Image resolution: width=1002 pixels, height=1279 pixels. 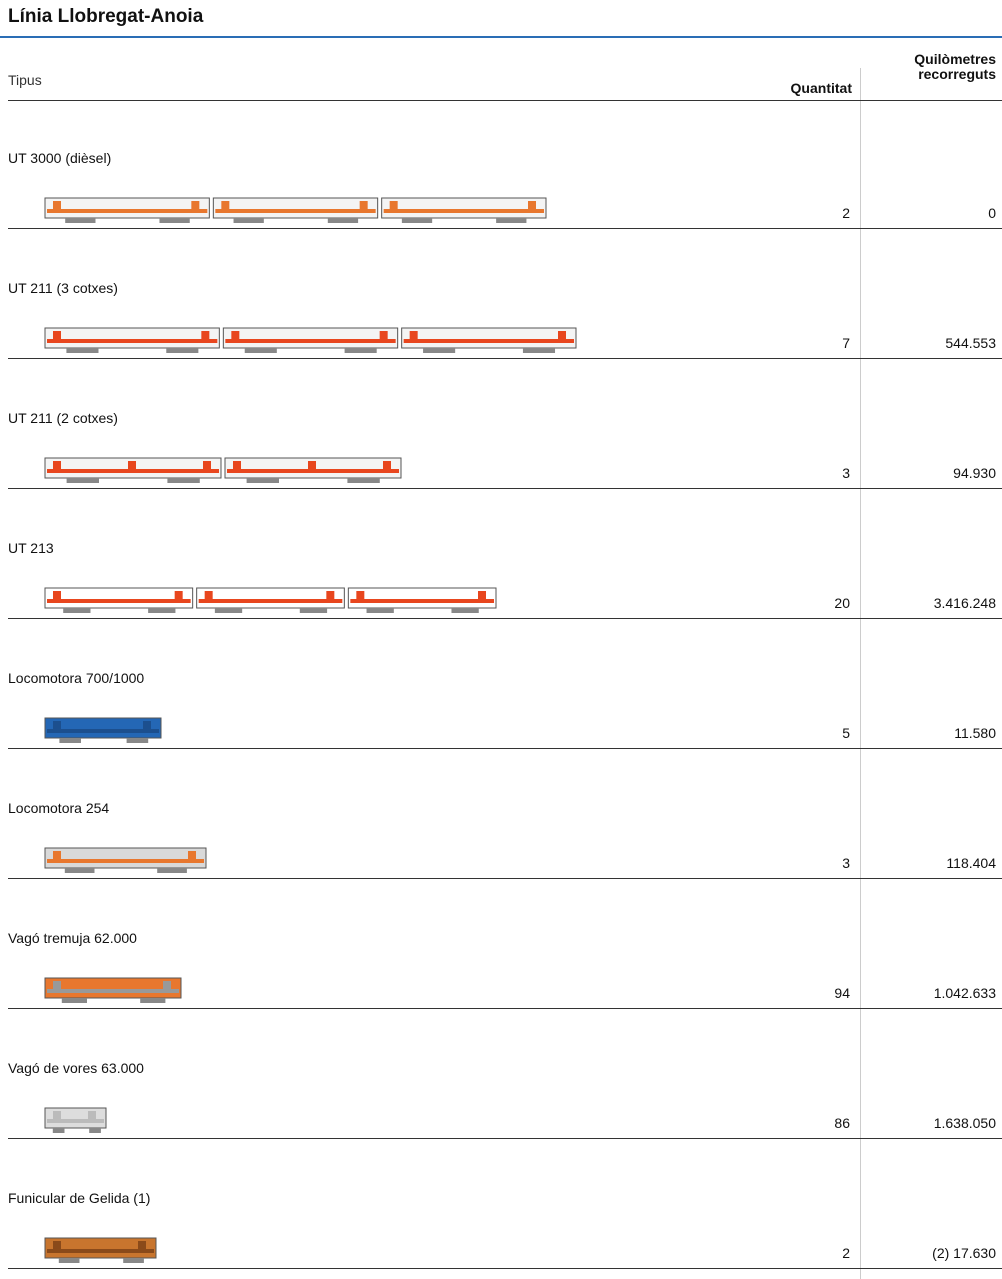 What do you see at coordinates (63, 418) in the screenshot?
I see `vehicle-type: UT 211 (2 cotxes)` at bounding box center [63, 418].